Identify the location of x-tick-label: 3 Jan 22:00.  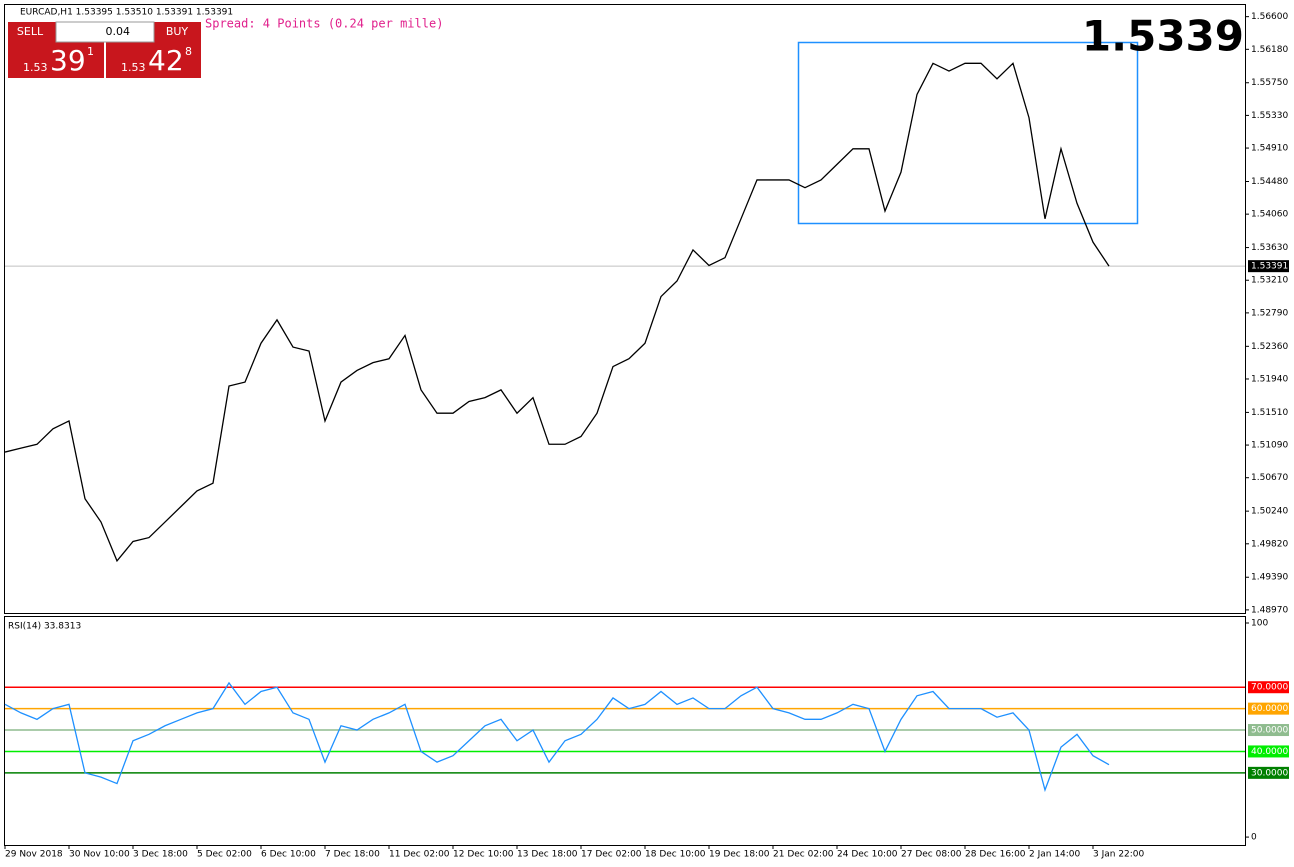
(1119, 855).